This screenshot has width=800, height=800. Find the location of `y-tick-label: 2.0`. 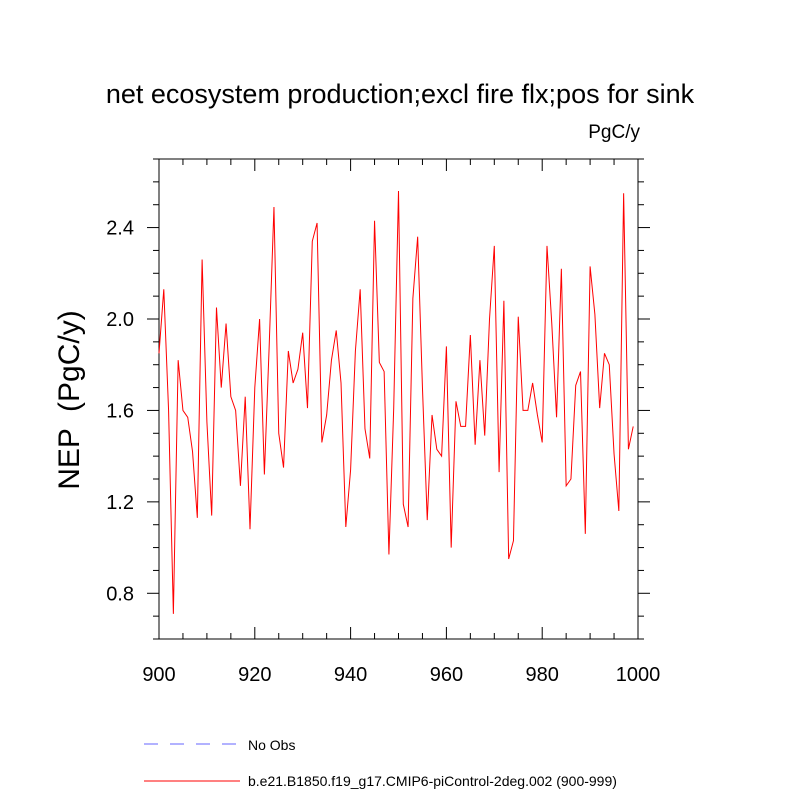

y-tick-label: 2.0 is located at coordinates (120, 320).